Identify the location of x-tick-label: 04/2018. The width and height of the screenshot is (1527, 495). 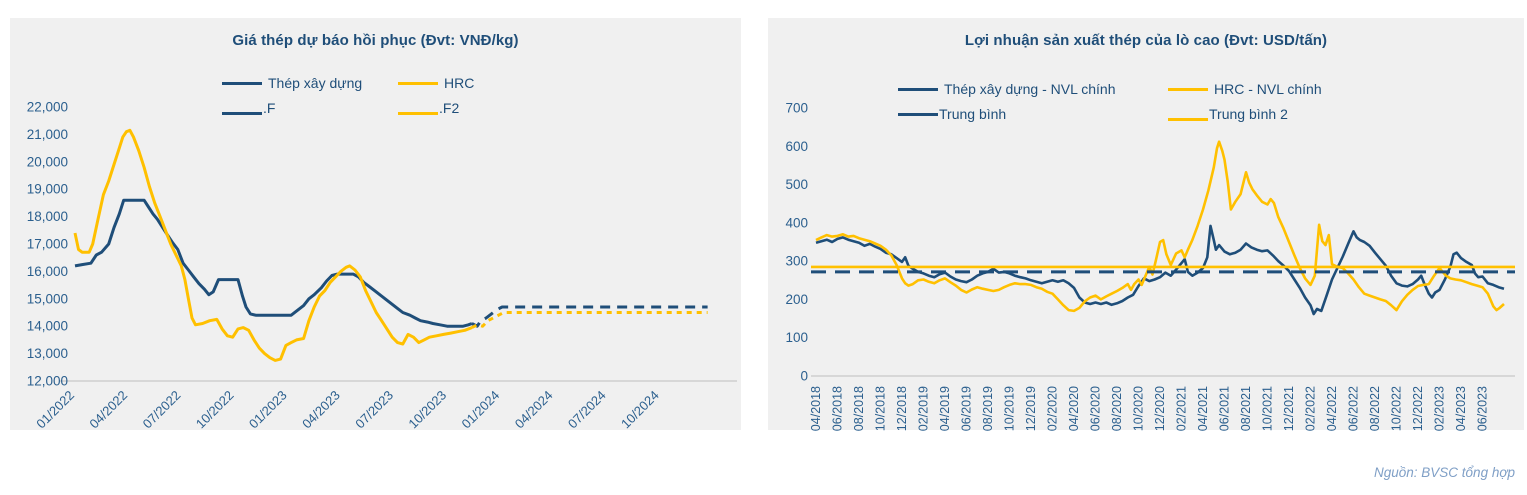
(816, 408).